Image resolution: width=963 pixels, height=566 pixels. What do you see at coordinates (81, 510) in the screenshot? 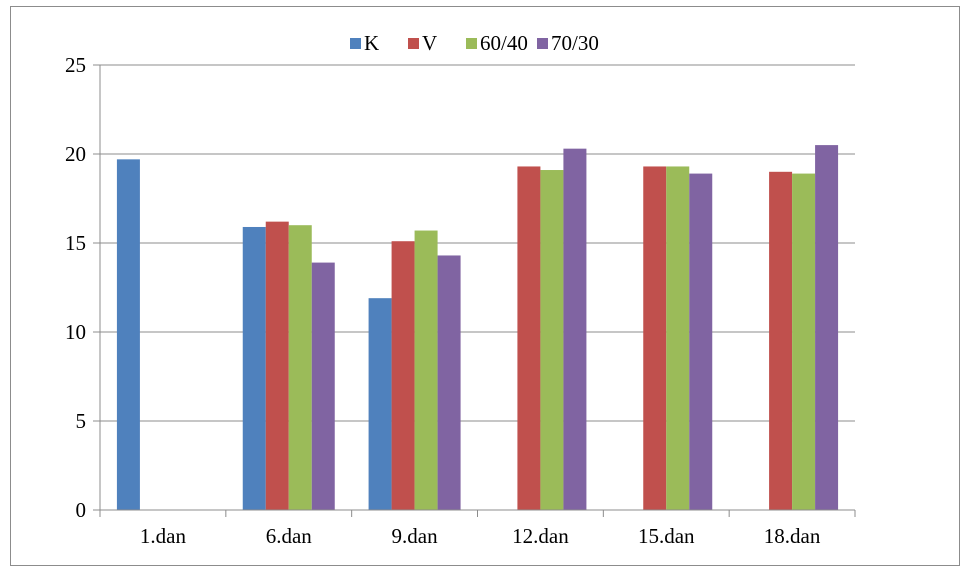
I see `y-tick-label: 0` at bounding box center [81, 510].